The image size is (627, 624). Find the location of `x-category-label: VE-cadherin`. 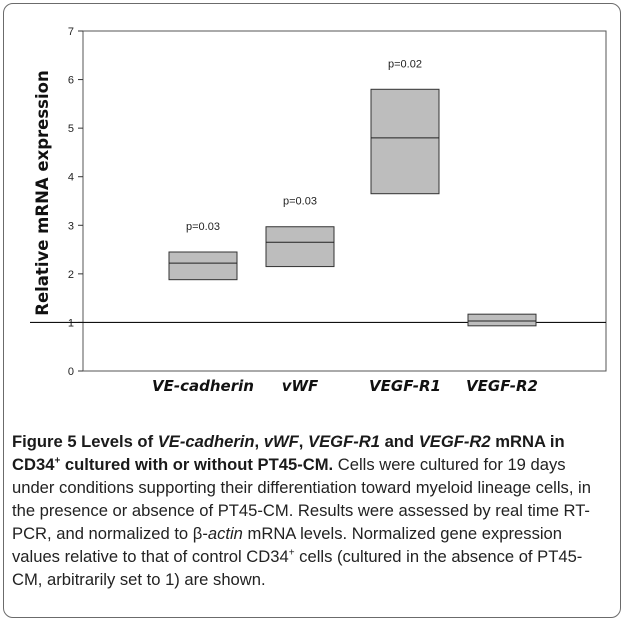

x-category-label: VE-cadherin is located at coordinates (203, 386).